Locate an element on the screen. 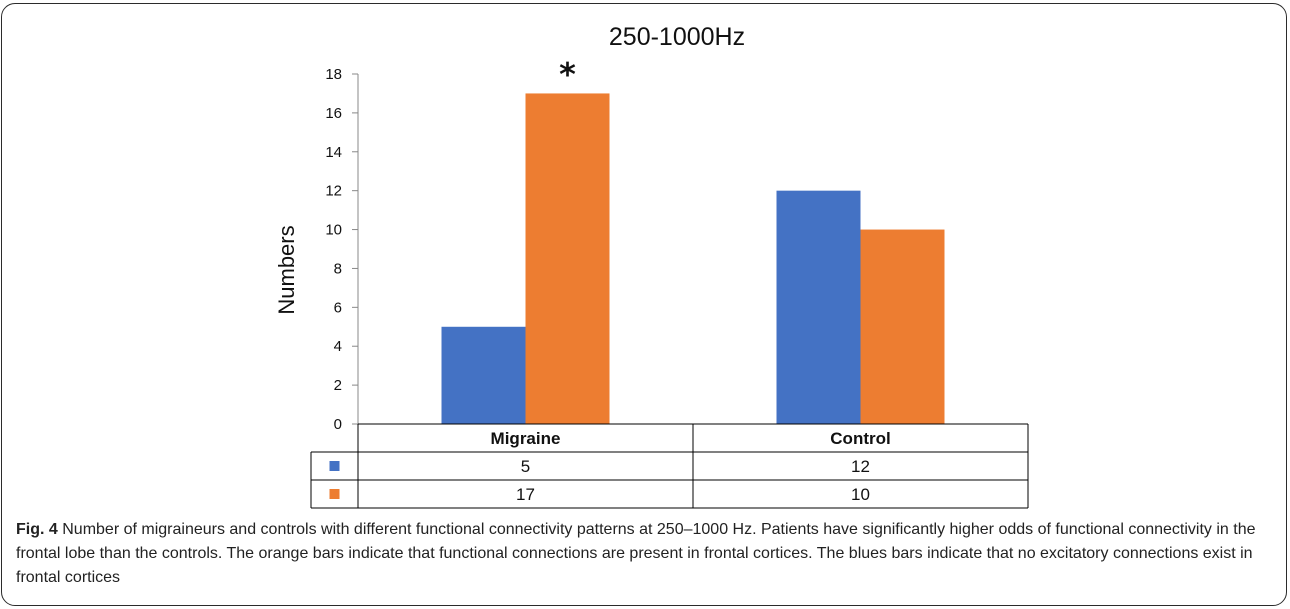  y-tick-label: 6 is located at coordinates (338, 307).